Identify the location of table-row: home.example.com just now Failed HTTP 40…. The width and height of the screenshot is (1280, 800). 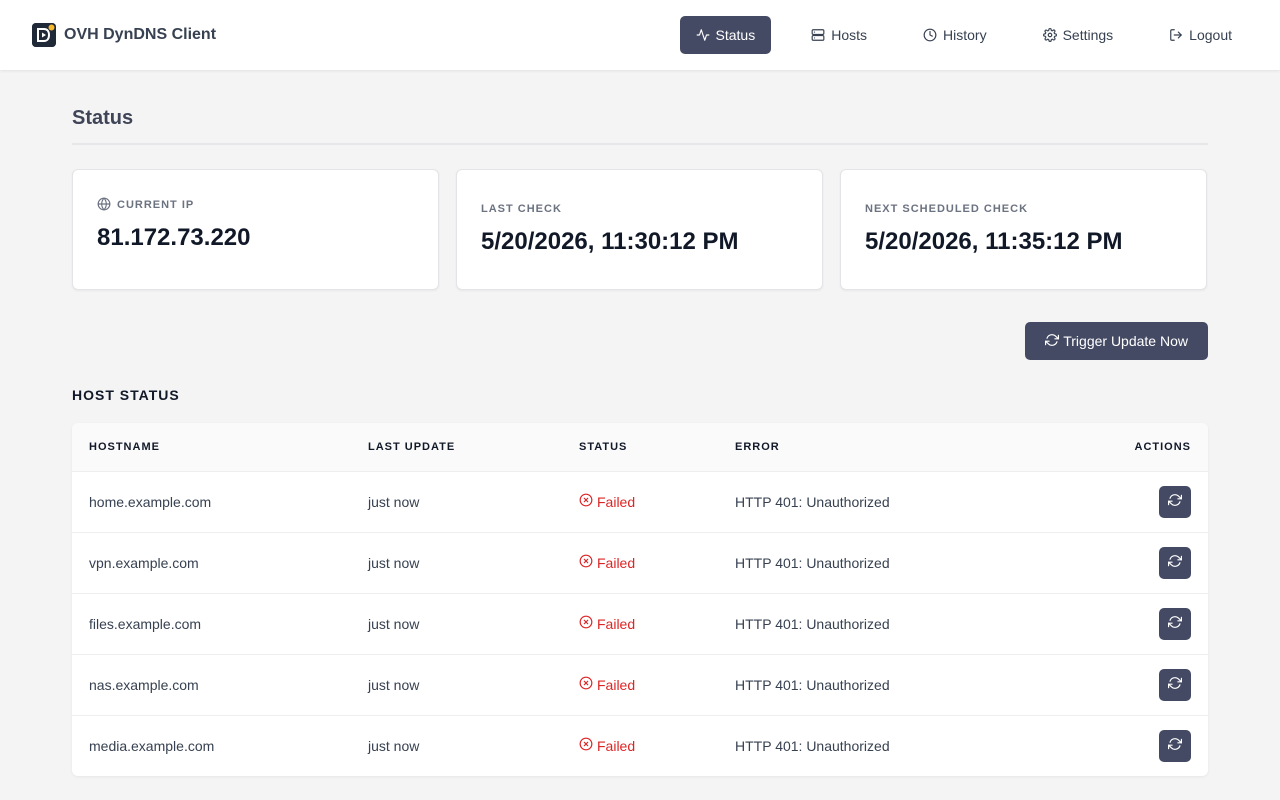
(640, 502).